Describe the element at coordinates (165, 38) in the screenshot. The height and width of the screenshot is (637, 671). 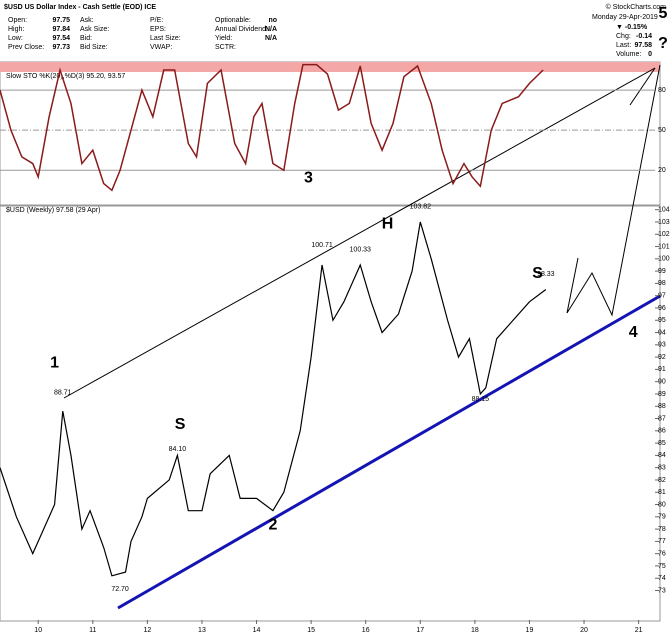
I see `field-label: Last Size:` at that location.